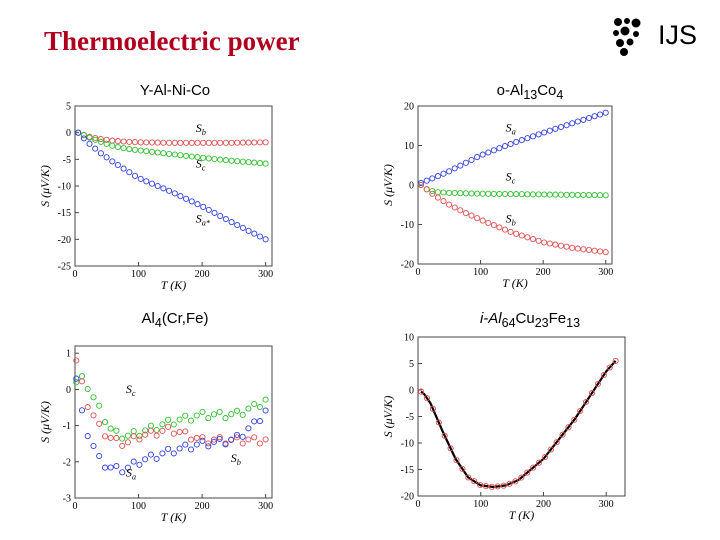  I want to click on series-fit, so click(518, 424).